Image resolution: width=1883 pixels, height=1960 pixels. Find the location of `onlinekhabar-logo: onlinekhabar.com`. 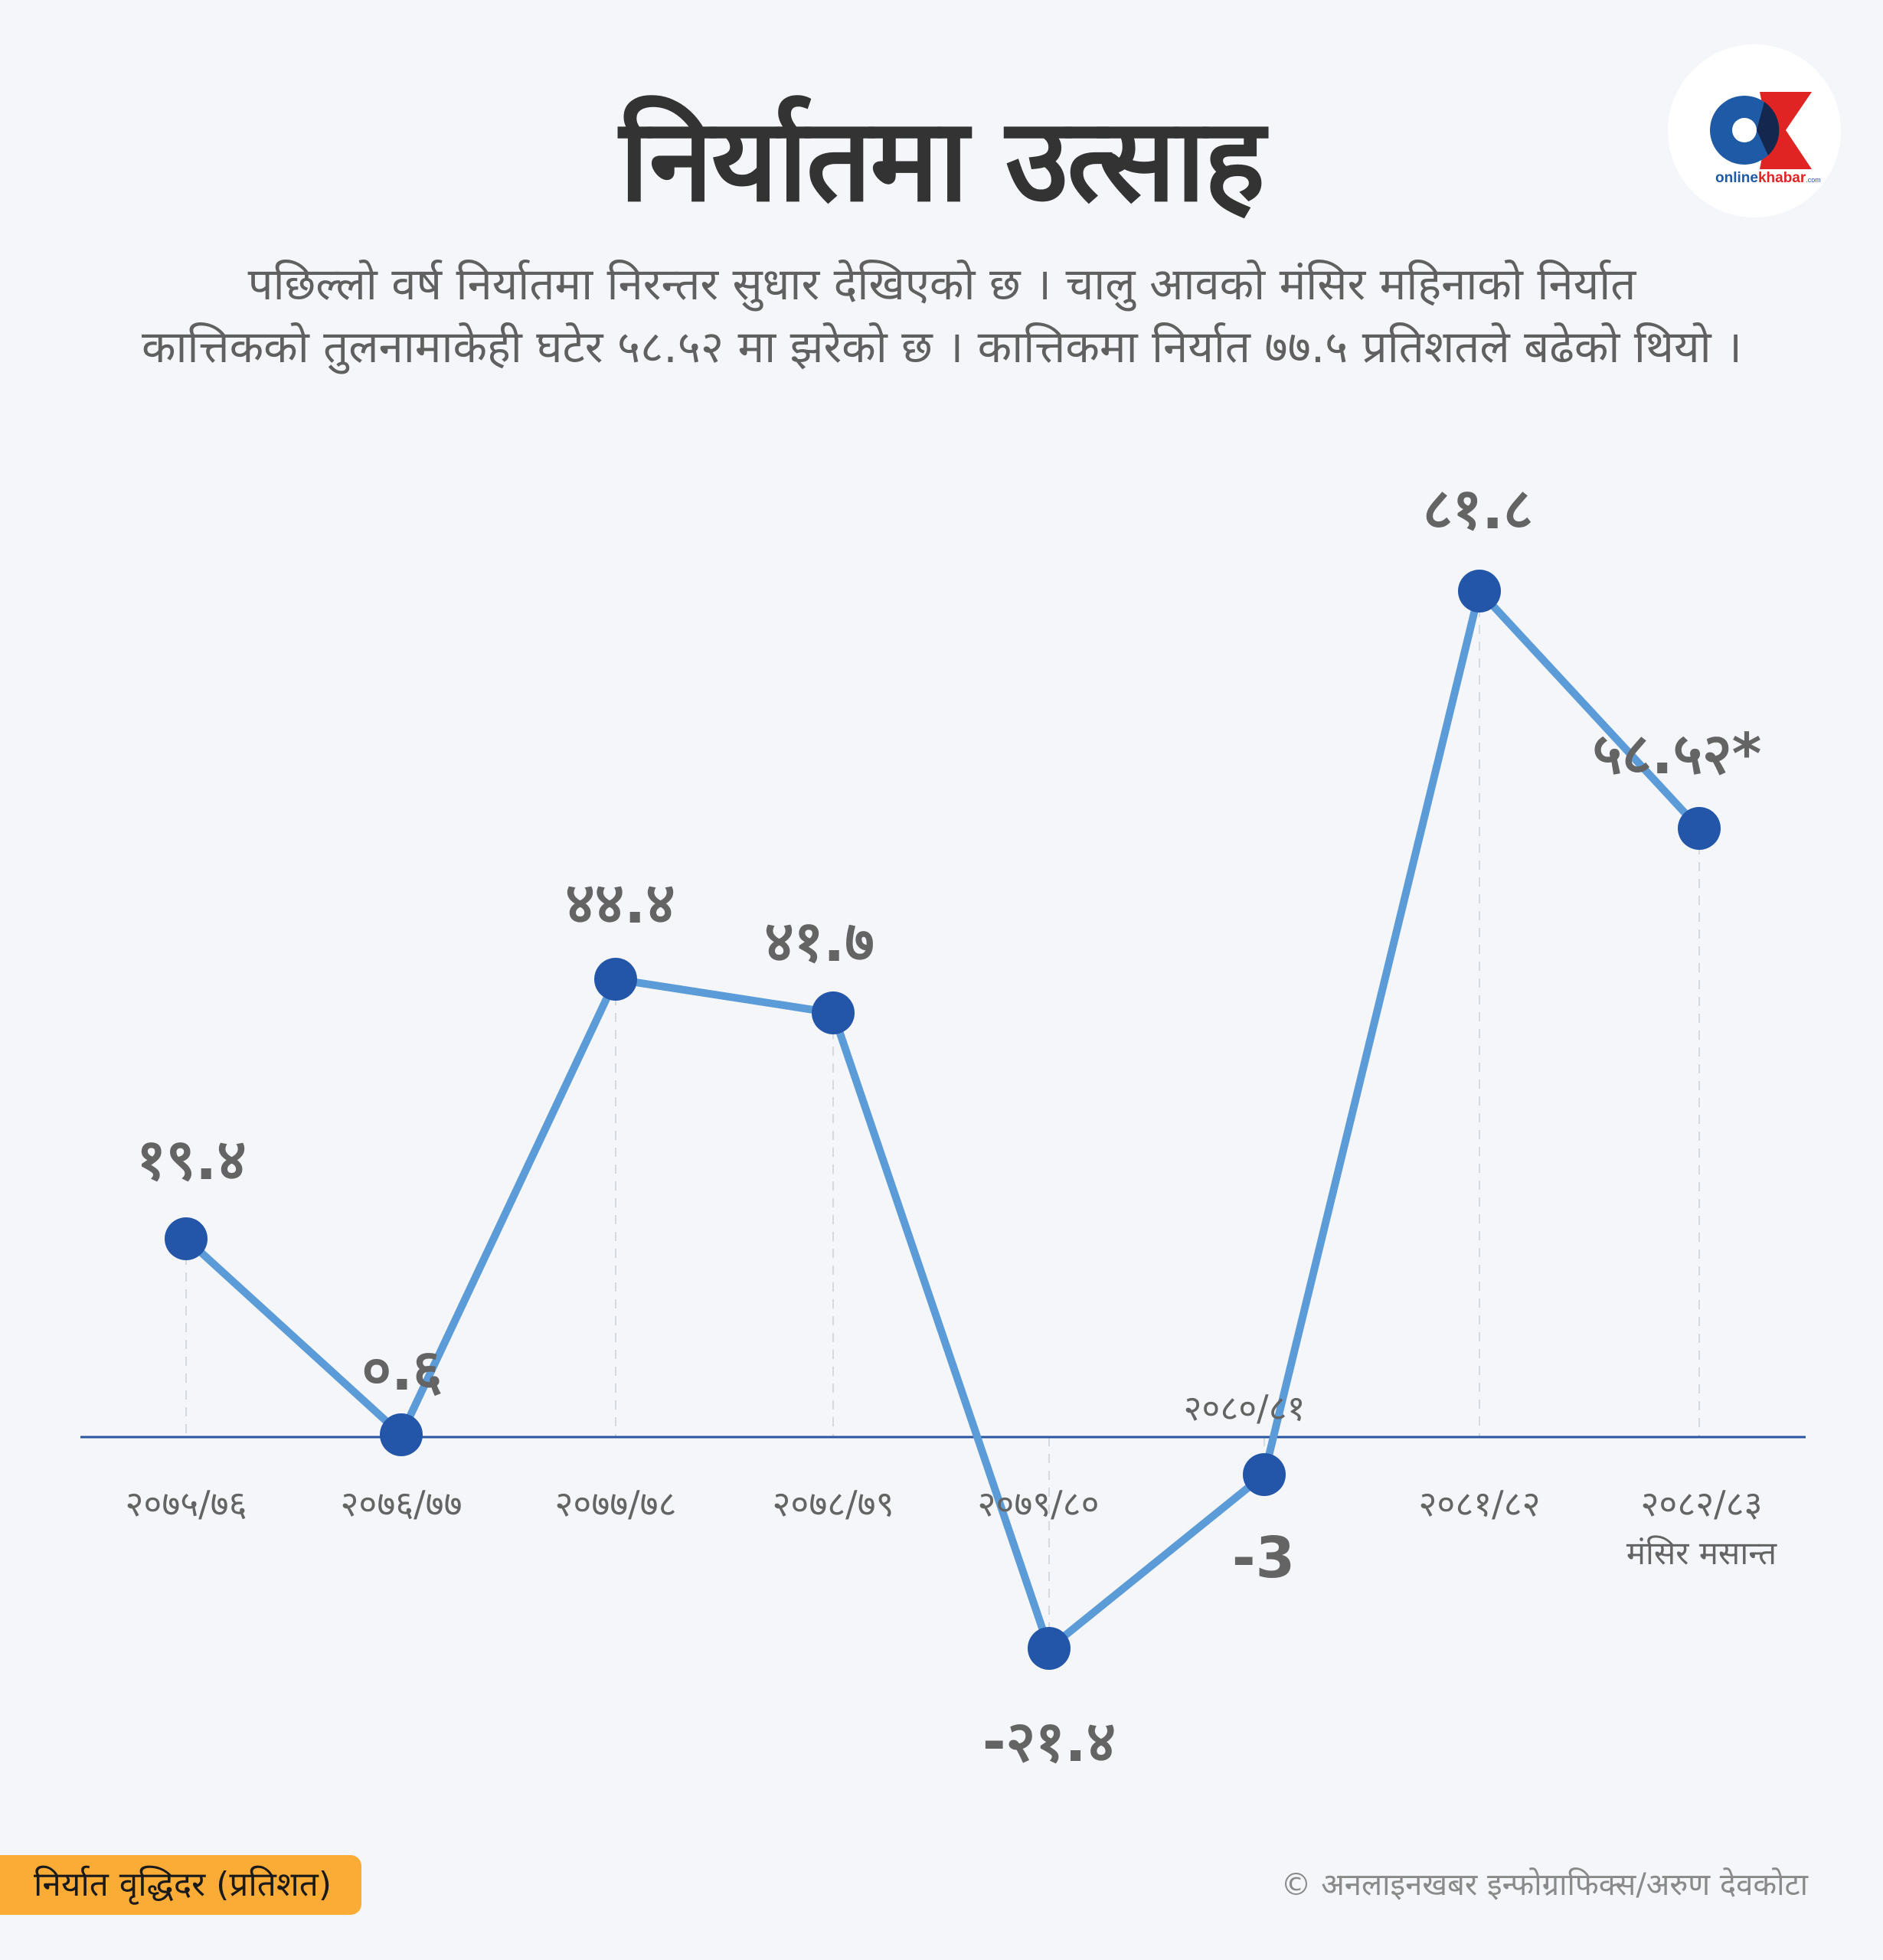

onlinekhabar-logo: onlinekhabar.com is located at coordinates (1754, 130).